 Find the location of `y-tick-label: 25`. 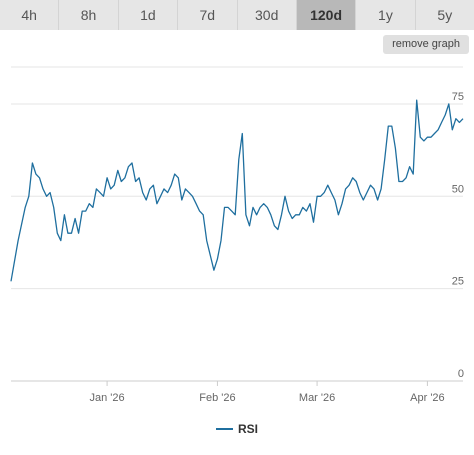

y-tick-label: 25 is located at coordinates (458, 282).